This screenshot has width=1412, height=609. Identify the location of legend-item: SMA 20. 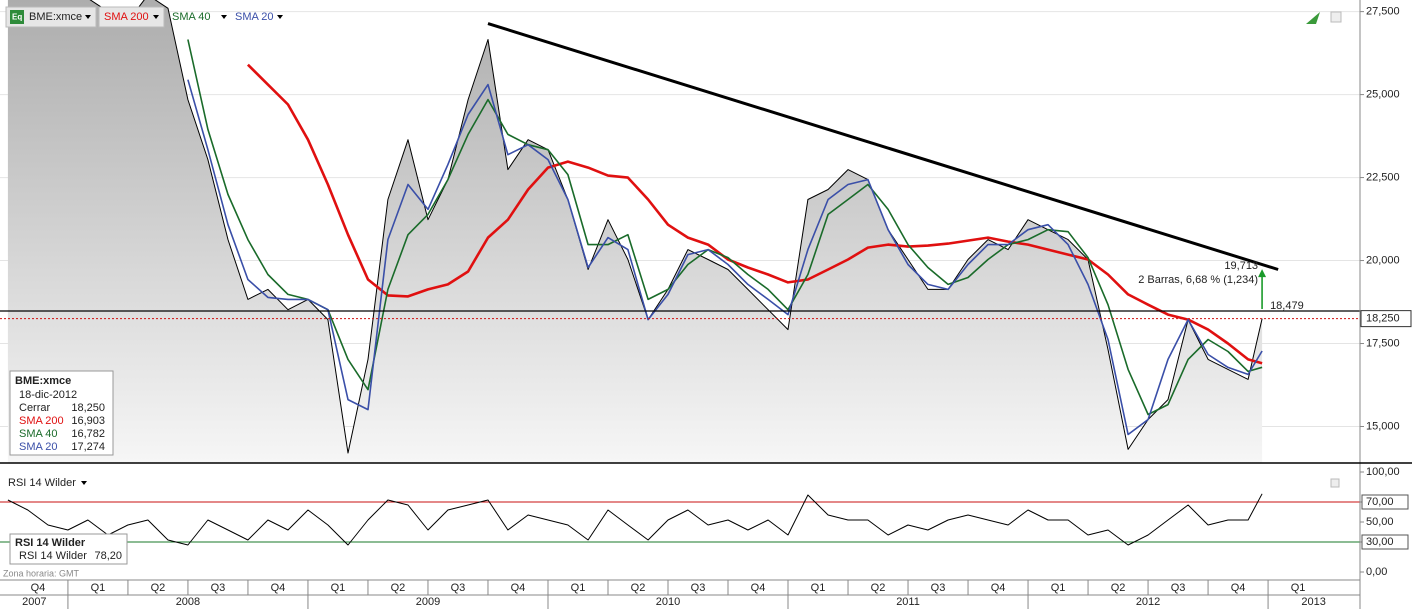
(254, 17).